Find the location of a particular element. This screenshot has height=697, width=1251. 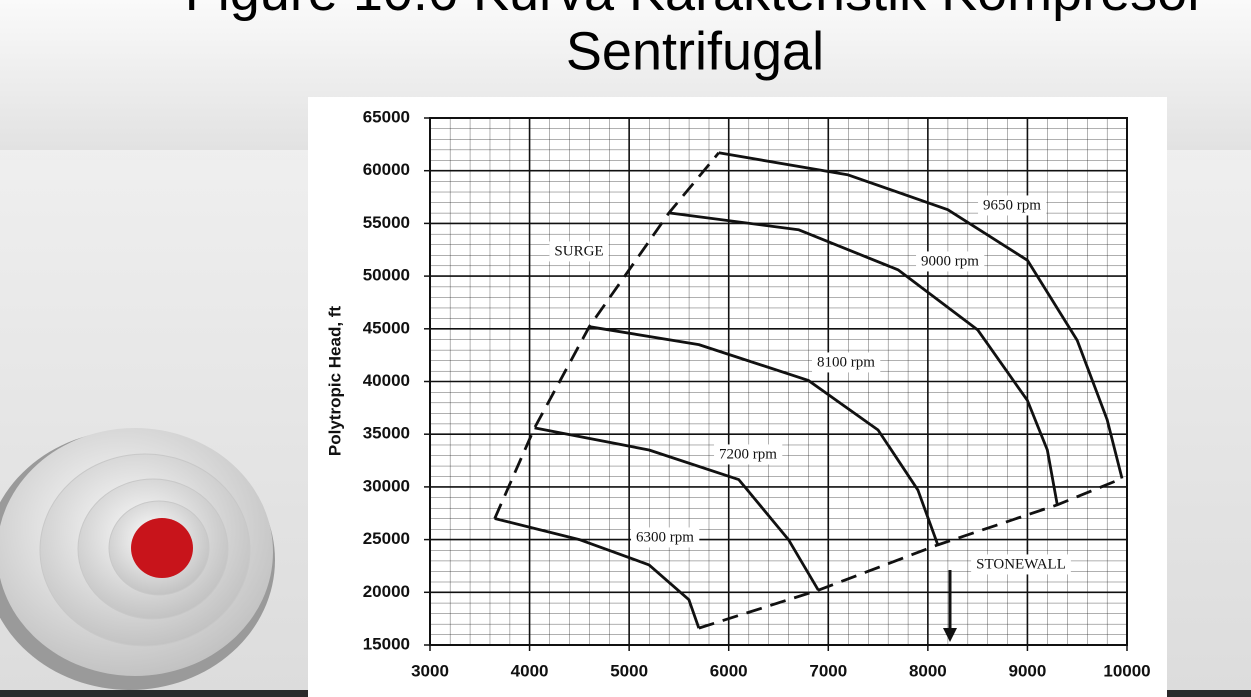

x-tick-label: 5000 is located at coordinates (629, 670).